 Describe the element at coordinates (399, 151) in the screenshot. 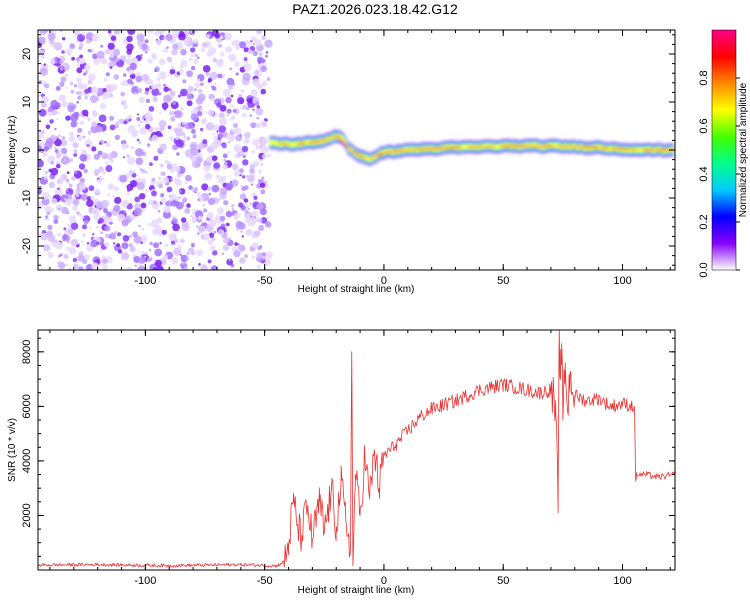

I see `signal-track-peak` at that location.